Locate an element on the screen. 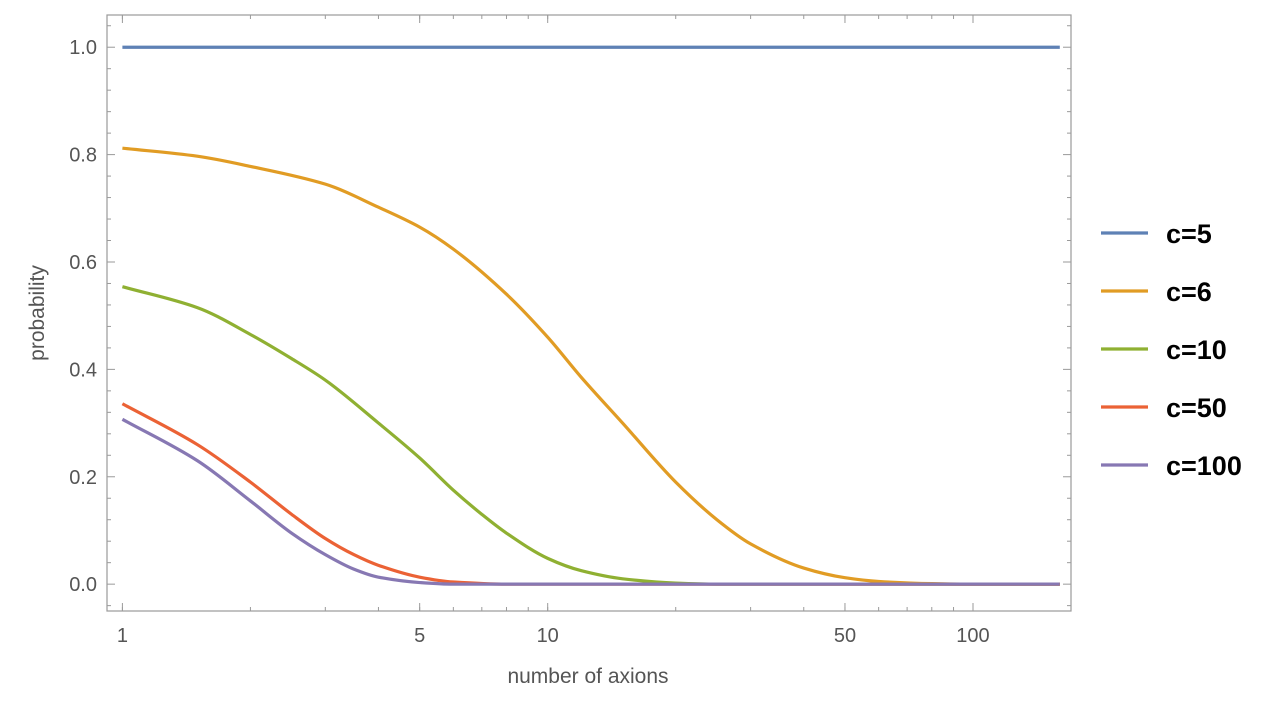 The height and width of the screenshot is (702, 1282). x-tick-label: 5 is located at coordinates (419, 636).